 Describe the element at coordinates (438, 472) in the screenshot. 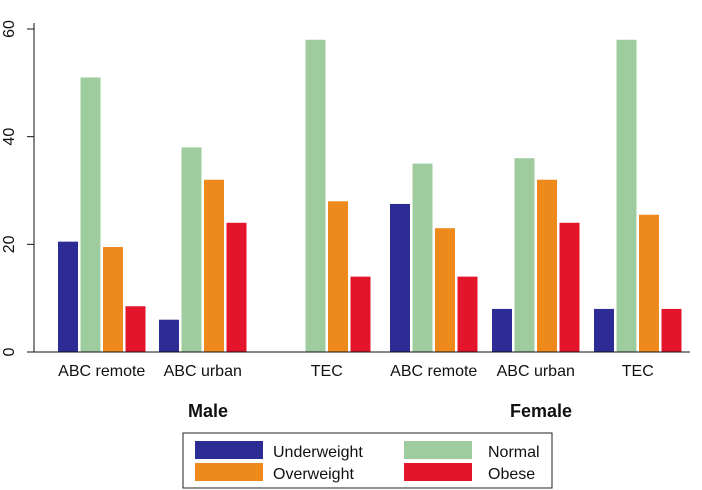

I see `legend-swatch-obese` at that location.